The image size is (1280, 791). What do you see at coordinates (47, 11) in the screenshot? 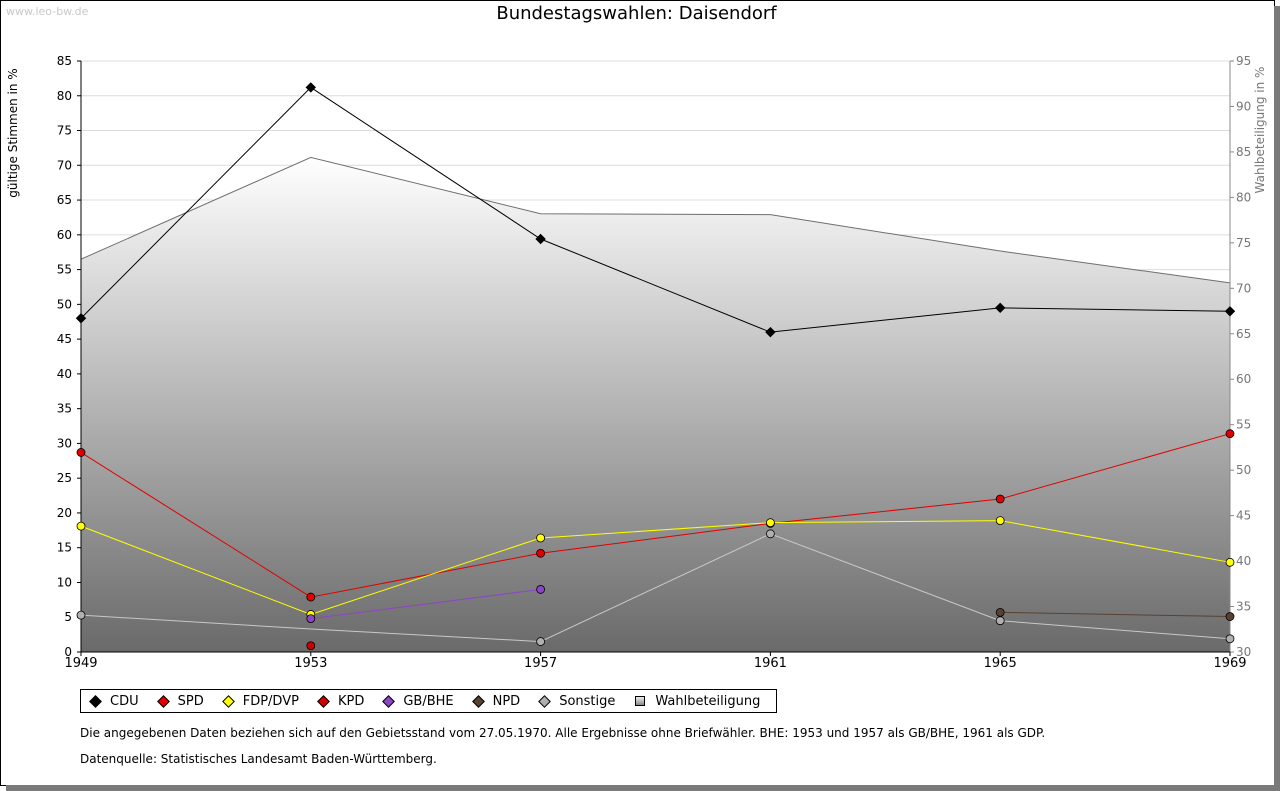
I see `watermark: www.leo-bw.de` at bounding box center [47, 11].